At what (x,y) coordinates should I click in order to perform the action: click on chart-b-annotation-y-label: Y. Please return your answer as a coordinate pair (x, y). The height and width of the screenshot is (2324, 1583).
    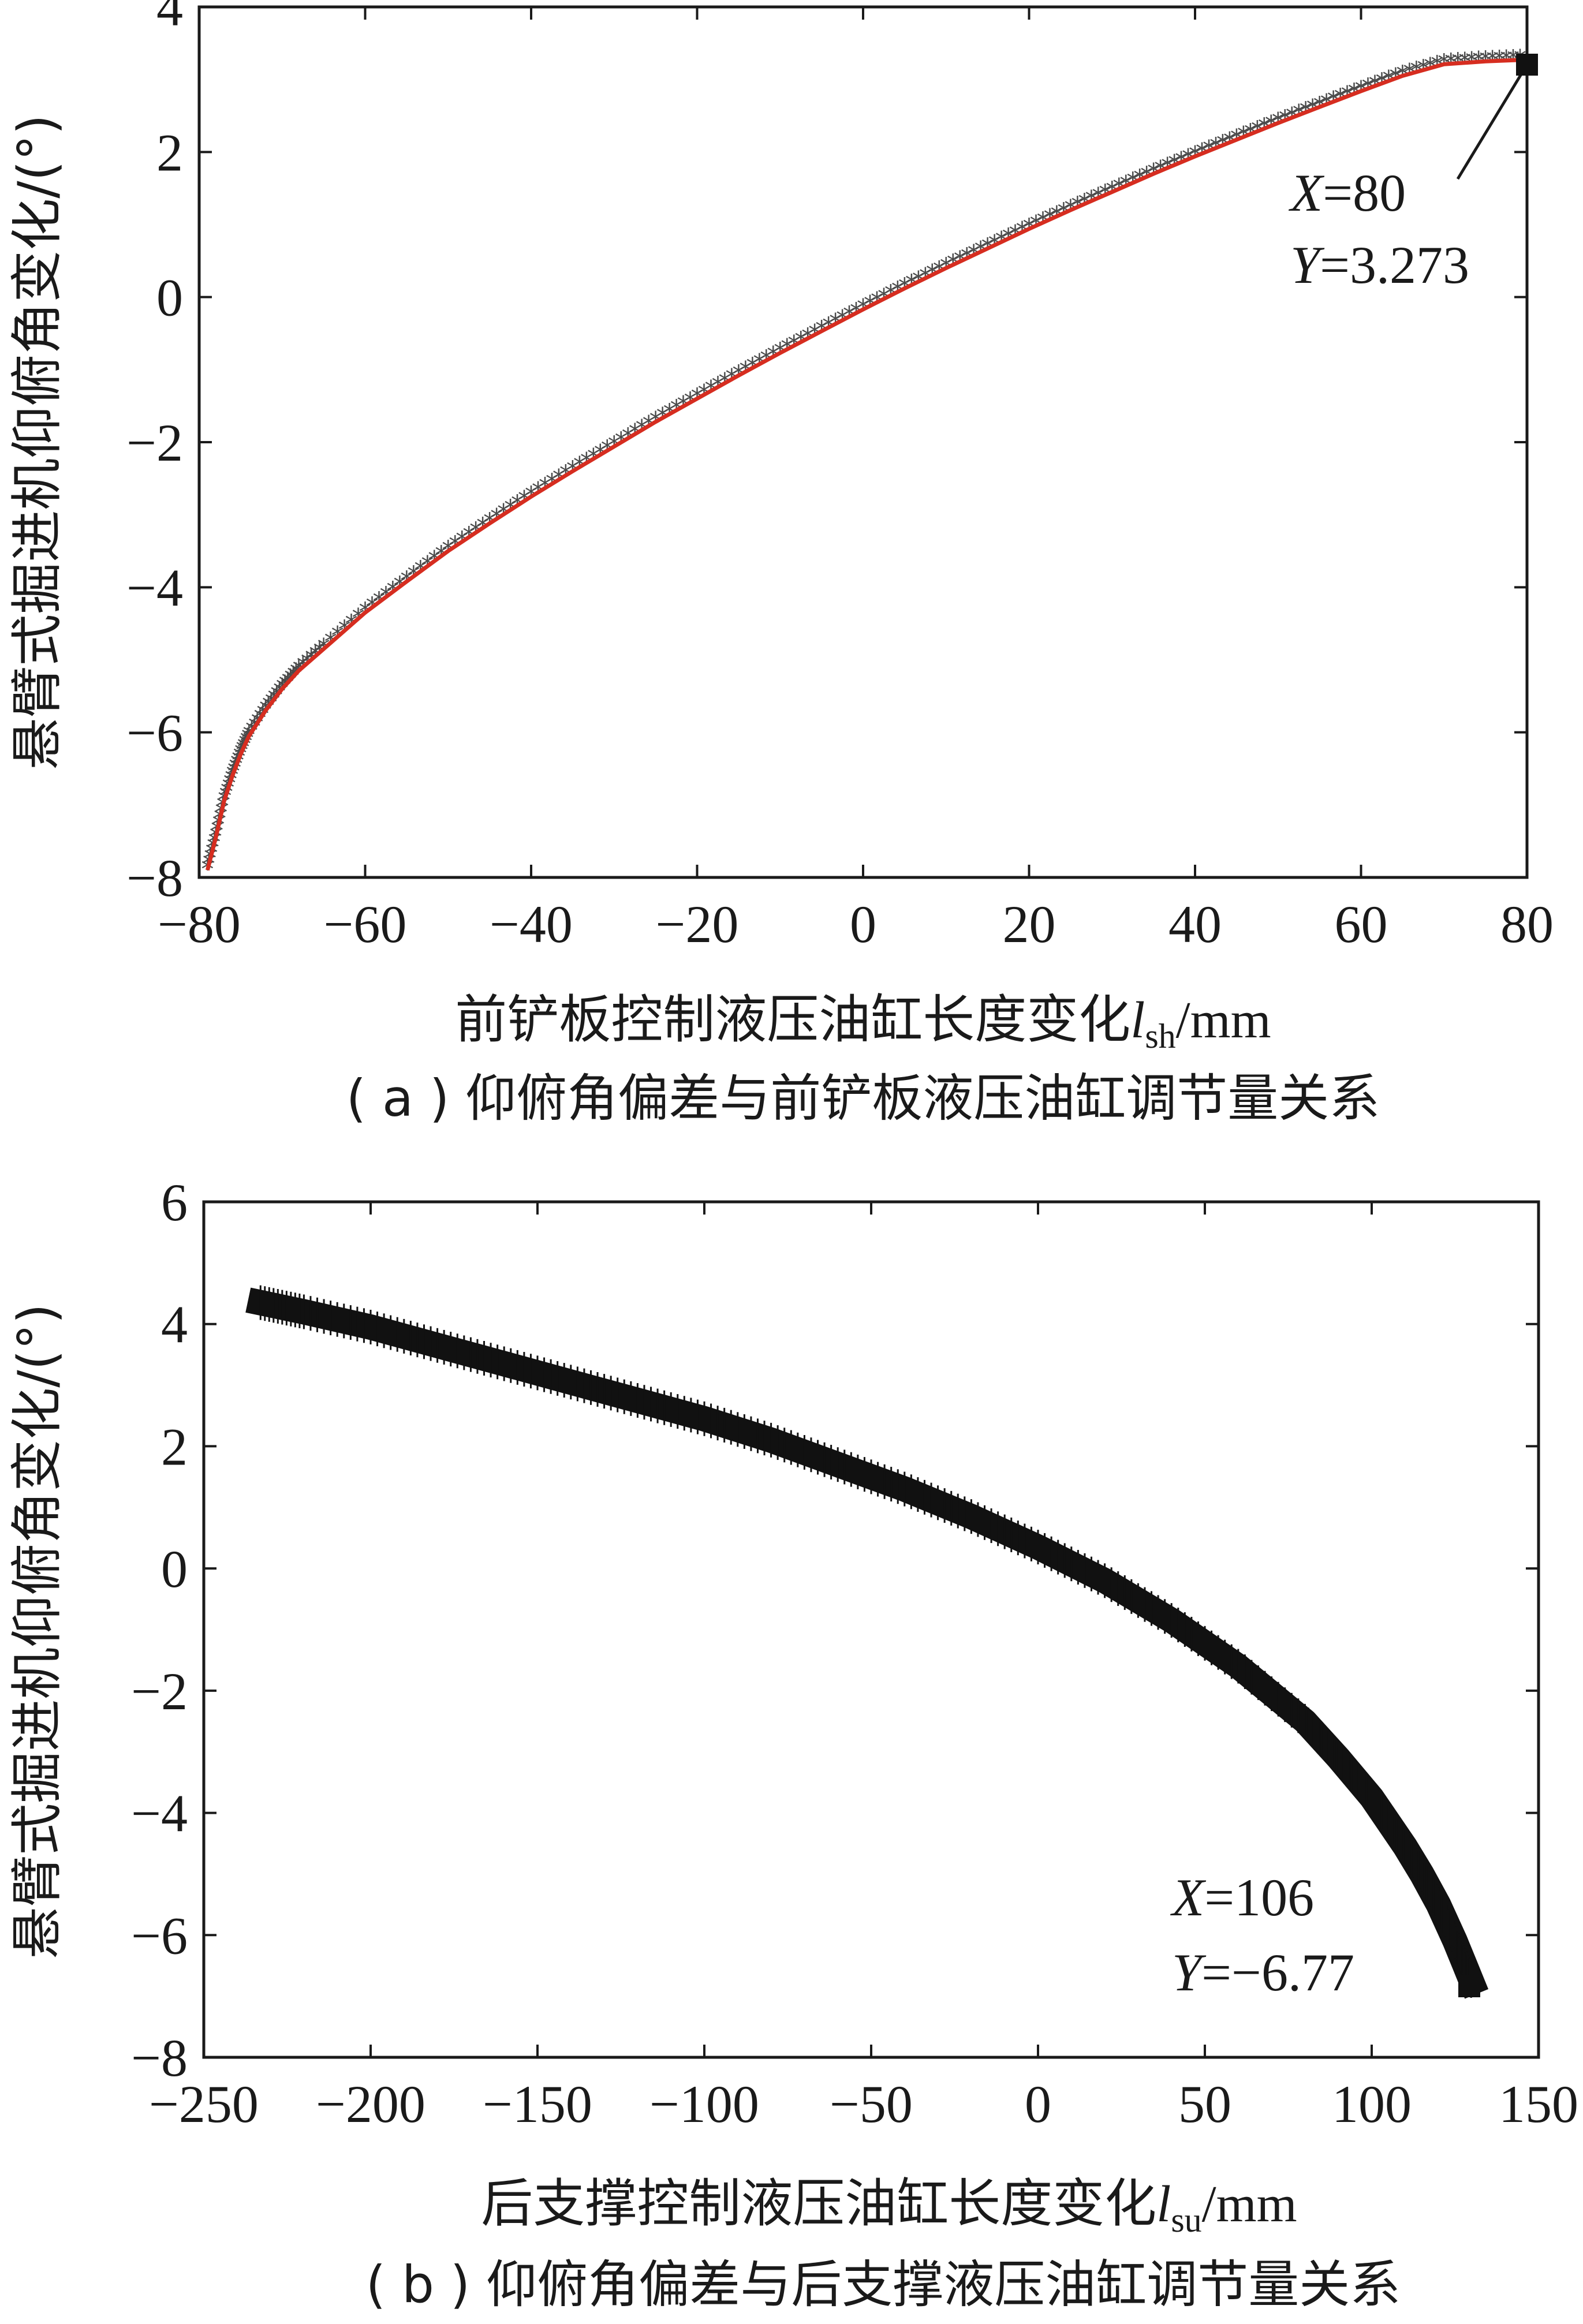
    Looking at the image, I should click on (1189, 1972).